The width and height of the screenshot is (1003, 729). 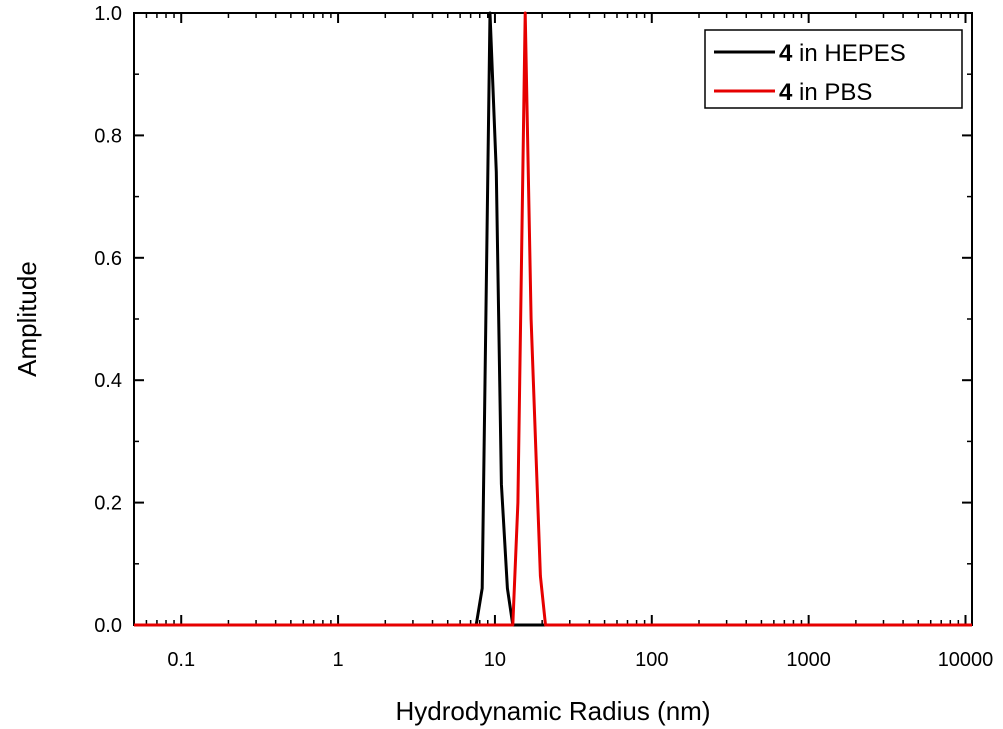 I want to click on y-tick-label: 0.0, so click(x=108, y=626).